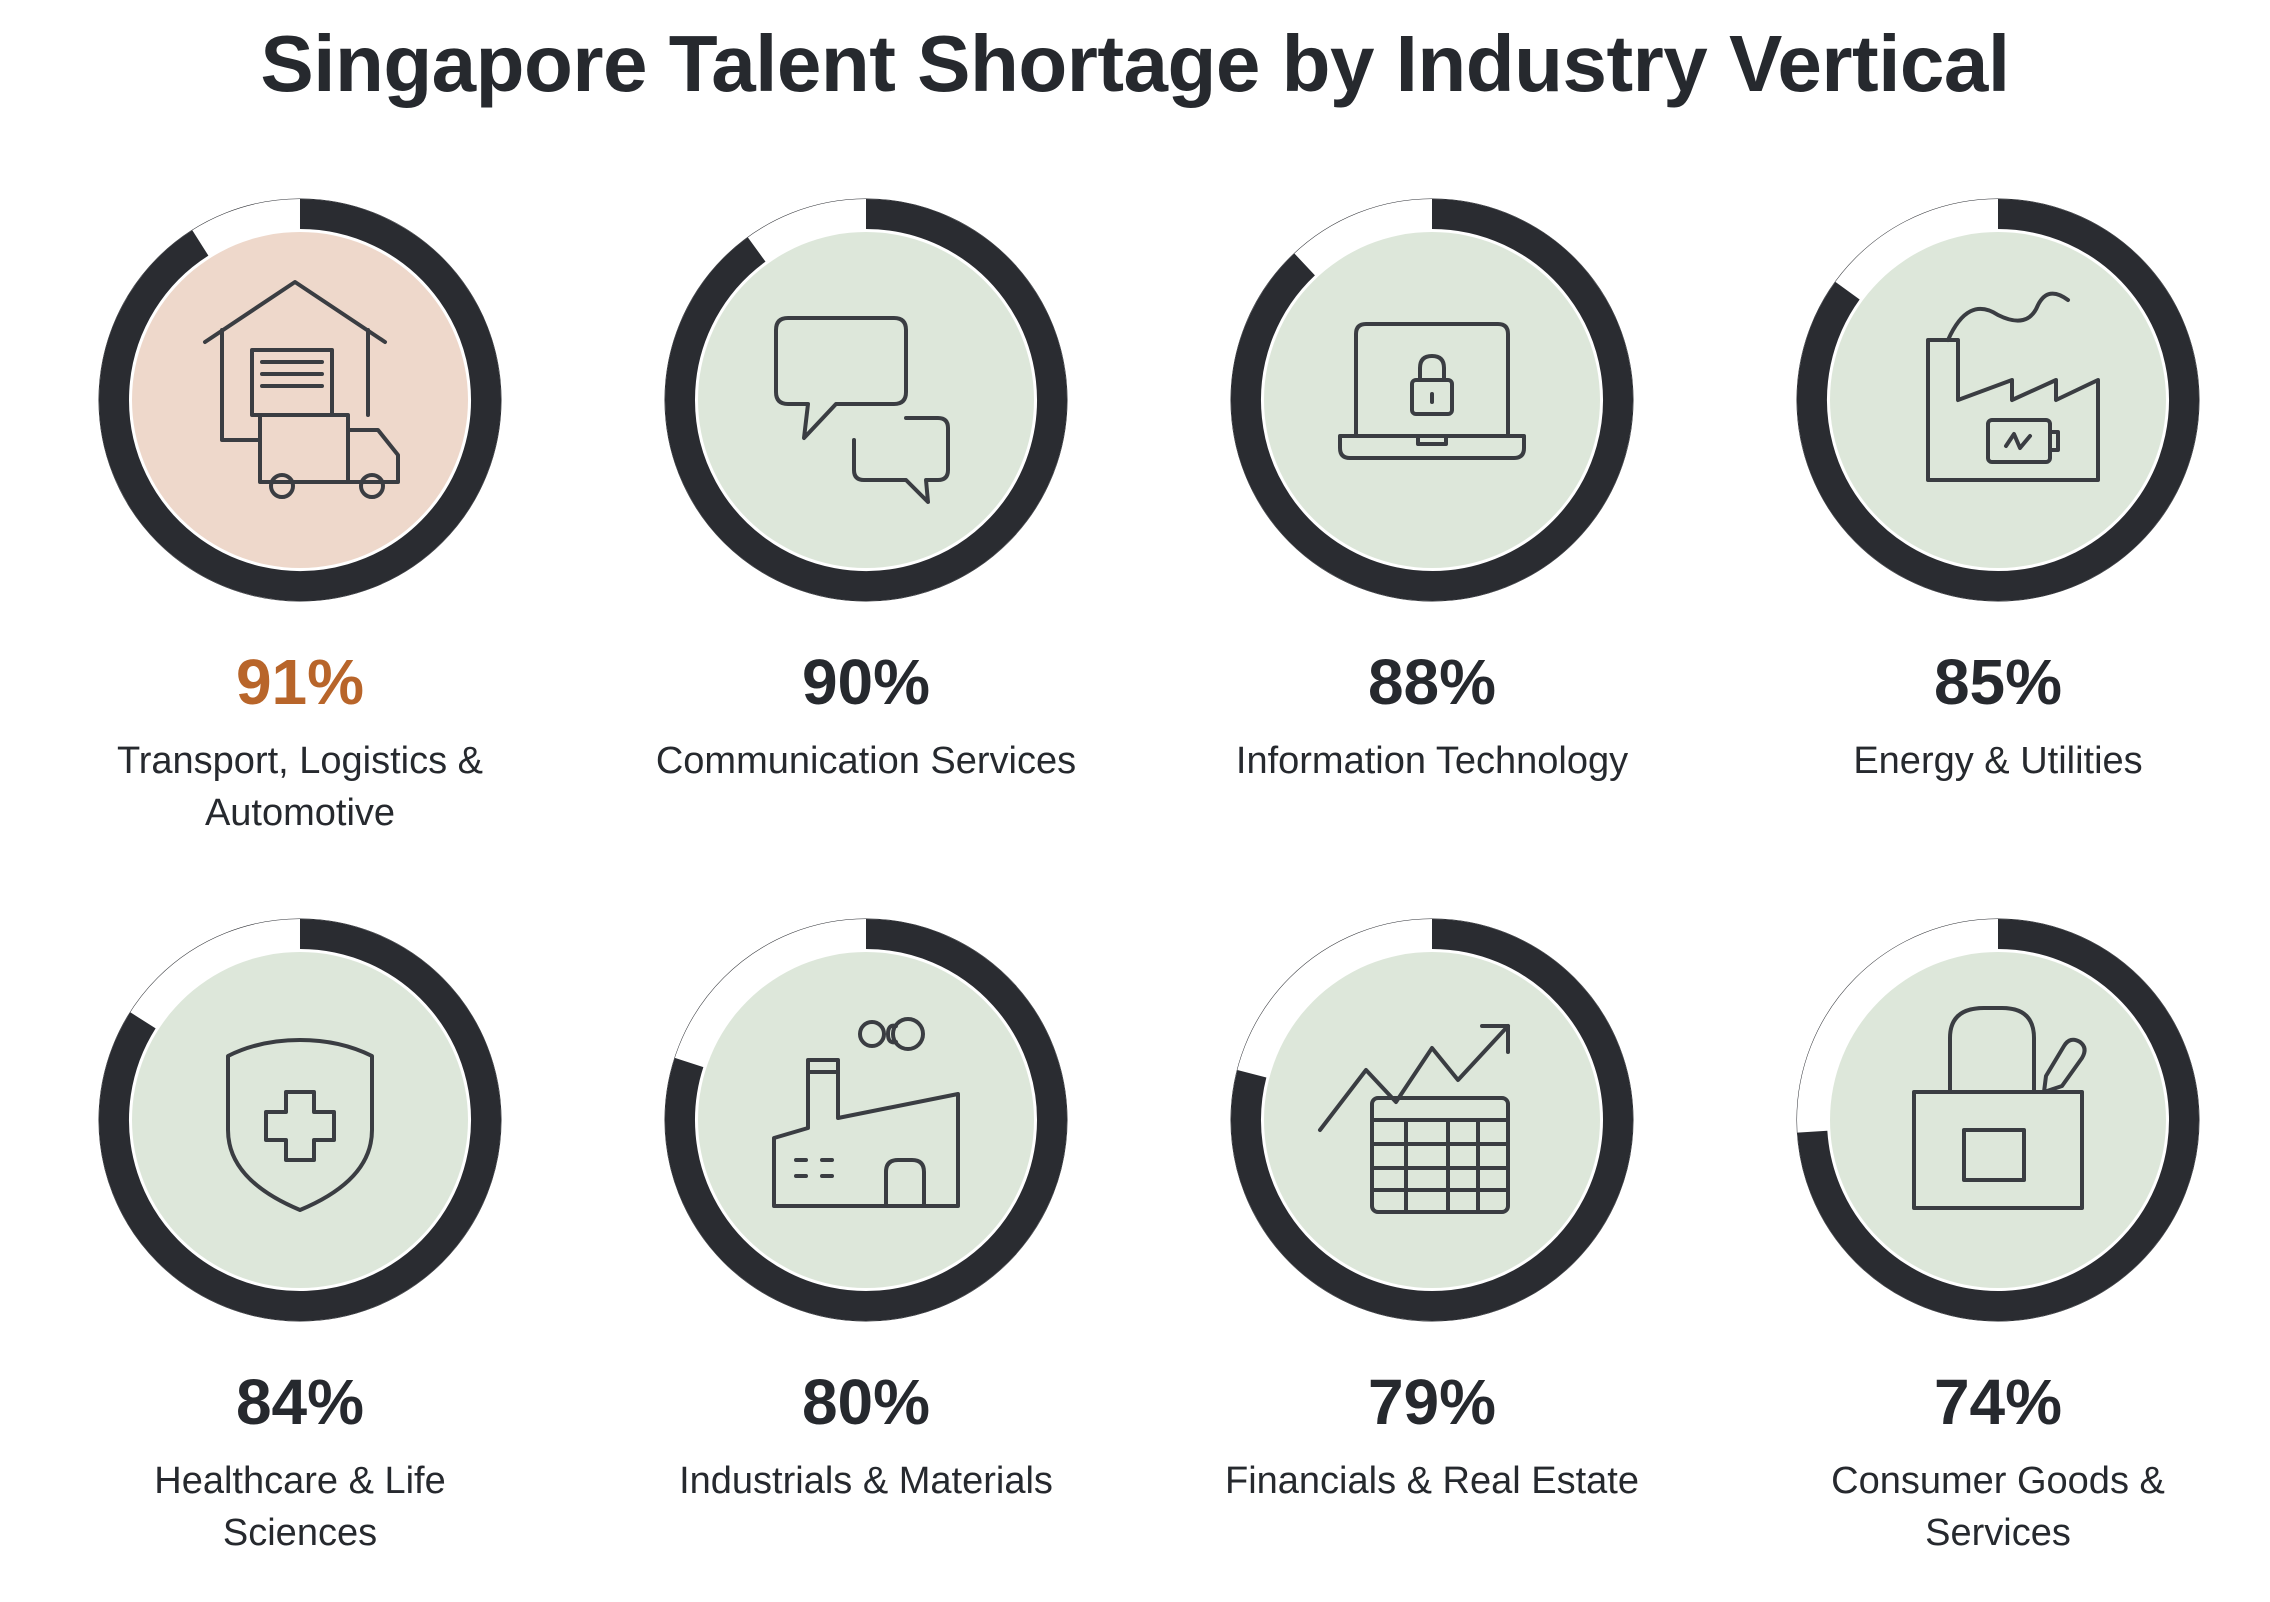 The width and height of the screenshot is (2270, 1602). I want to click on percentage-value: 91%, so click(300, 682).